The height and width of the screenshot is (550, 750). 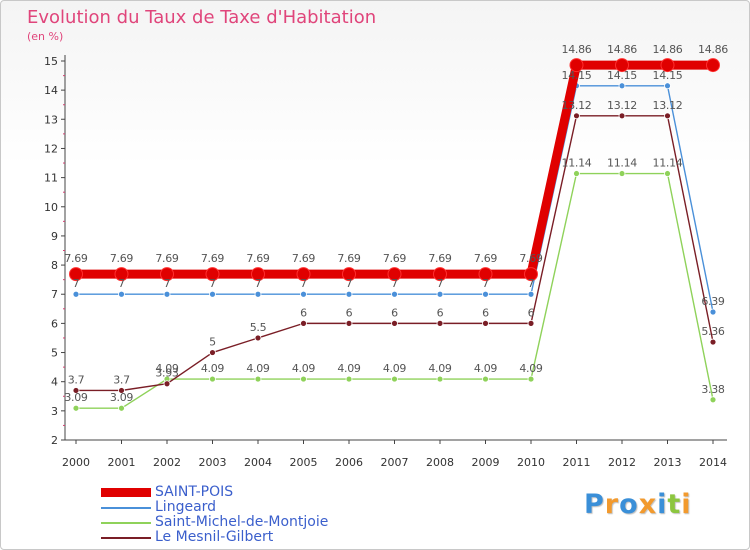 What do you see at coordinates (122, 462) in the screenshot?
I see `x-tick-label: 2001` at bounding box center [122, 462].